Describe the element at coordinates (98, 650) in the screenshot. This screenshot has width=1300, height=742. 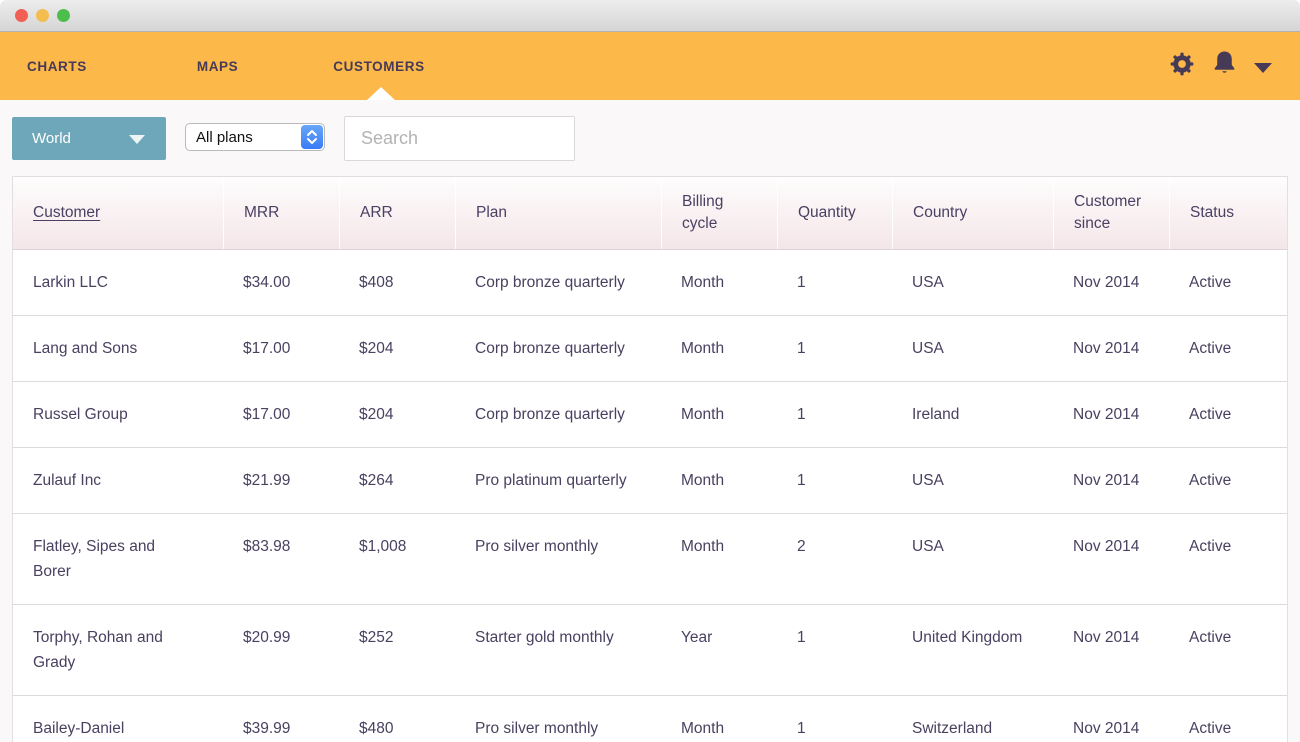
I see `cell-customer: Torphy, Rohan and Grady` at that location.